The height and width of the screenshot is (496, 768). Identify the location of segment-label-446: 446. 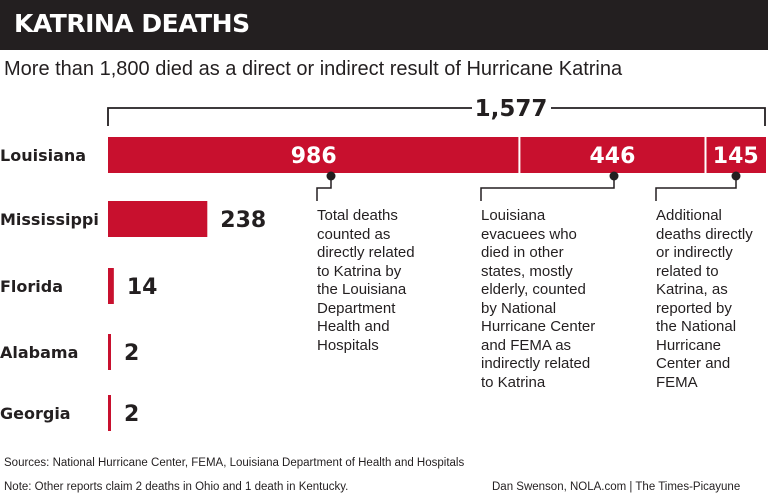
(612, 156).